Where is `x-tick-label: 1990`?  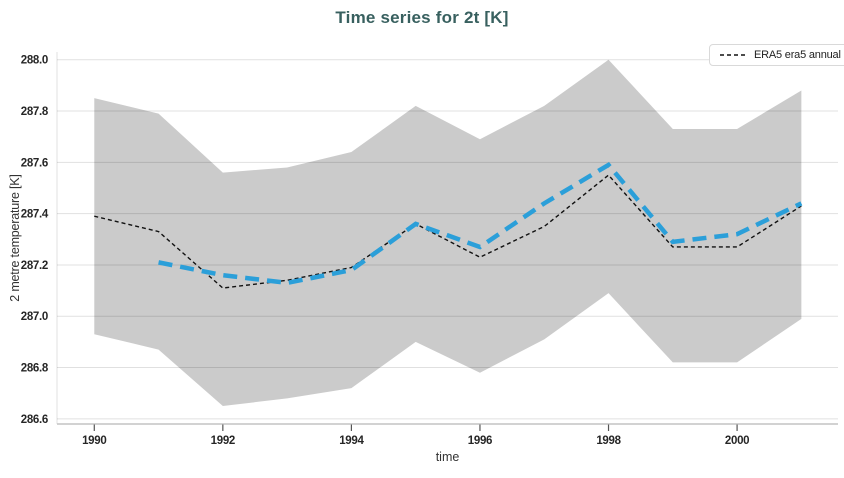
x-tick-label: 1990 is located at coordinates (94, 441).